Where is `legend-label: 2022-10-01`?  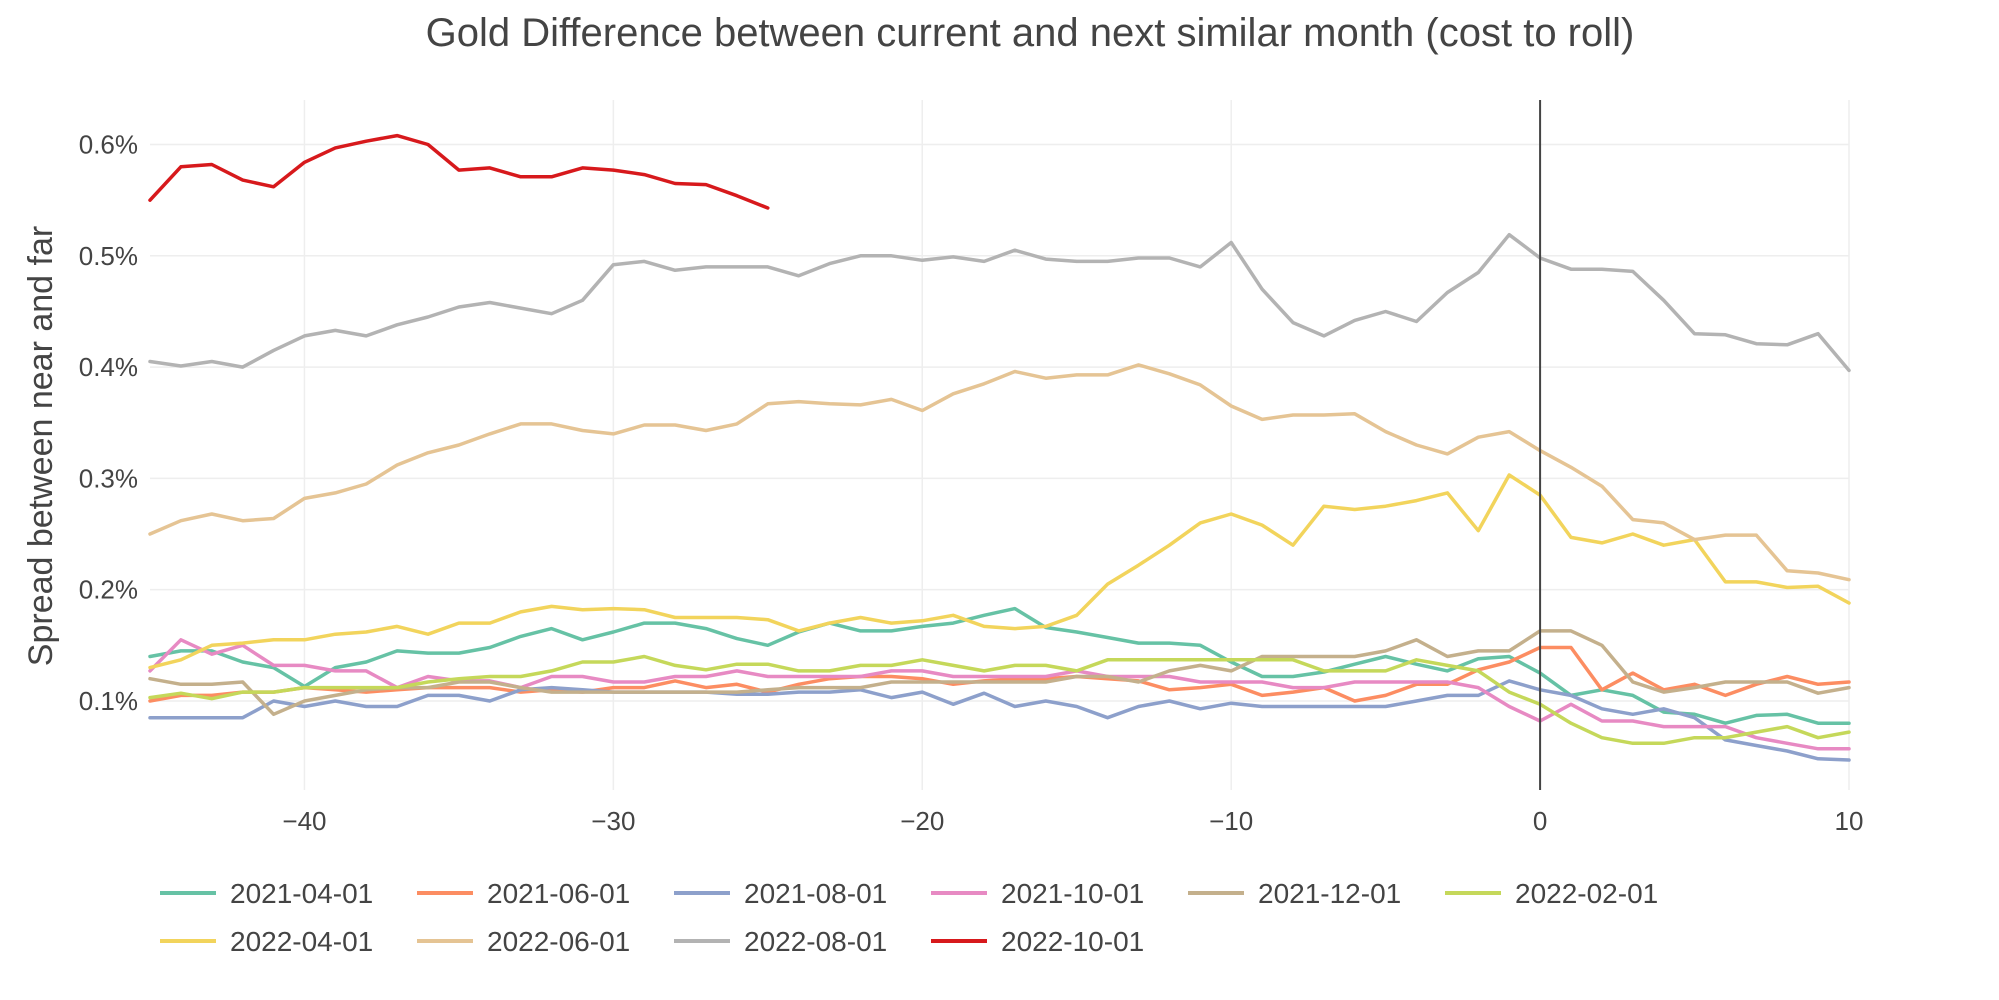
legend-label: 2022-10-01 is located at coordinates (1072, 941).